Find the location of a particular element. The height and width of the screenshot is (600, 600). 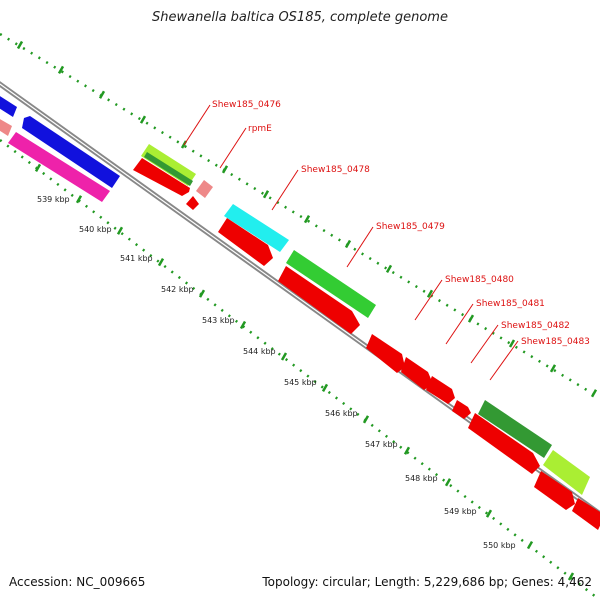

kbp-label: 544 kbp is located at coordinates (259, 351).